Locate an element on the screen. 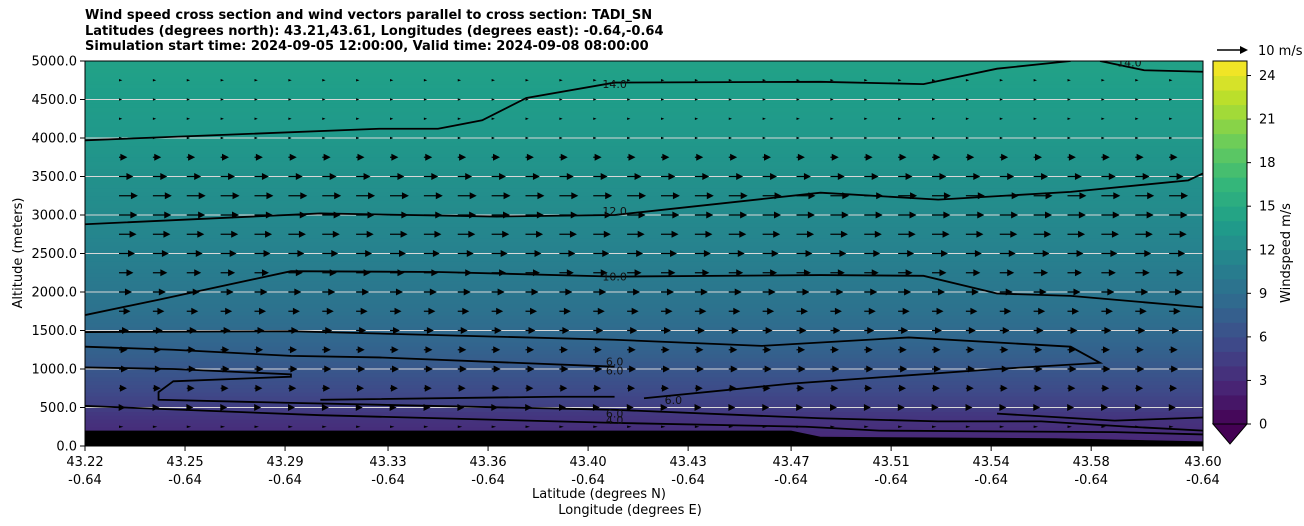  x-tick-label-lat: 43.43 is located at coordinates (688, 462).